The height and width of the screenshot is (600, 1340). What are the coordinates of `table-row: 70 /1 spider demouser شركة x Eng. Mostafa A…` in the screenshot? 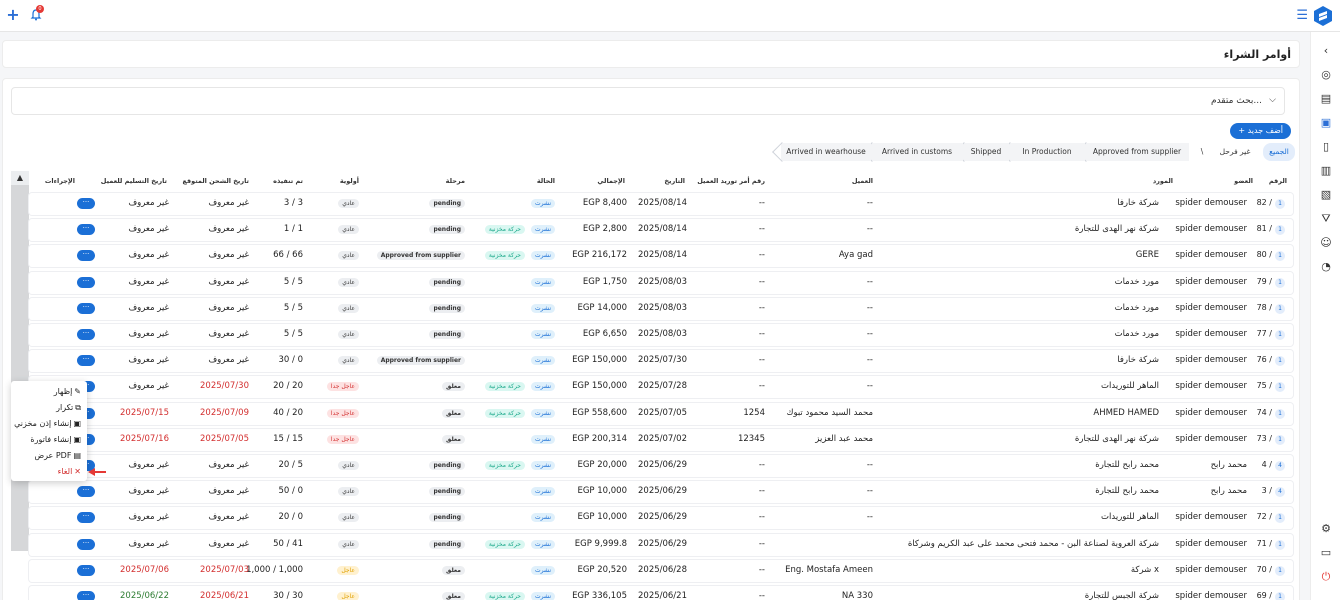 It's located at (661, 570).